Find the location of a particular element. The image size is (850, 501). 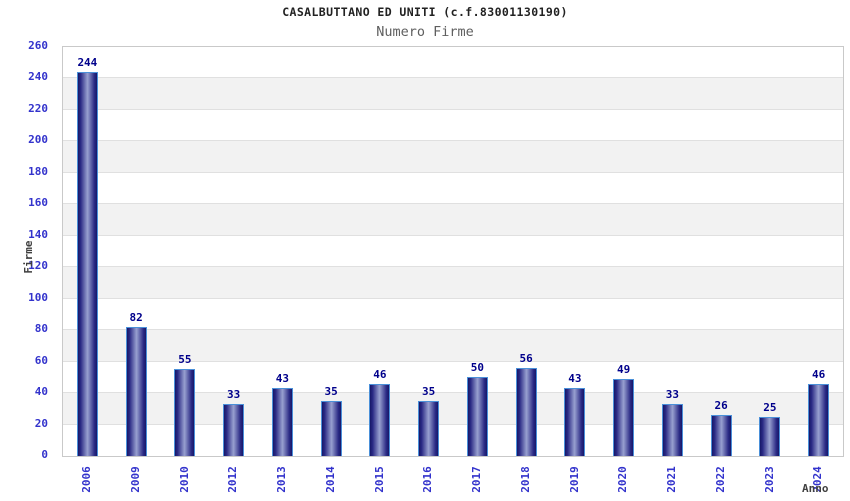

x-tick-label: 2012 is located at coordinates (233, 479).